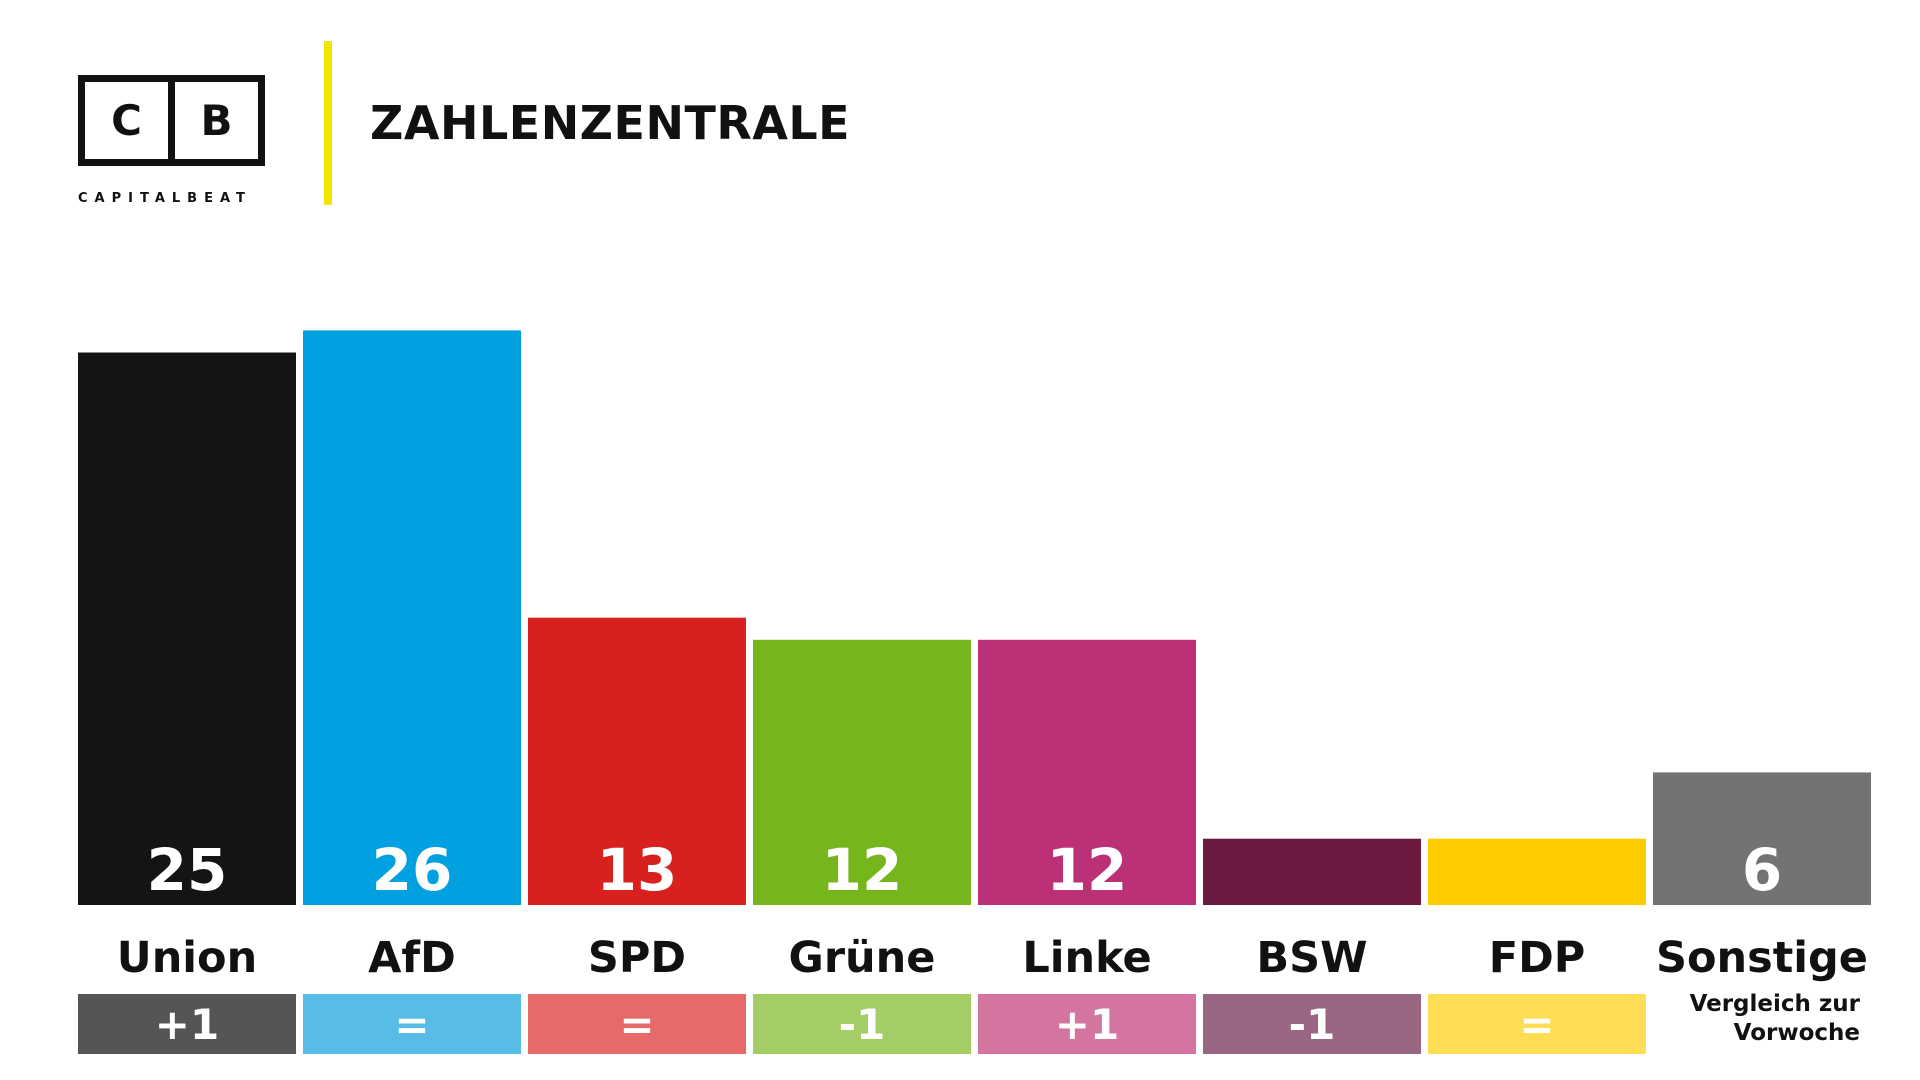 Image resolution: width=1920 pixels, height=1080 pixels. I want to click on comparison-note: Vergleich zur Vorwoche, so click(1774, 1018).